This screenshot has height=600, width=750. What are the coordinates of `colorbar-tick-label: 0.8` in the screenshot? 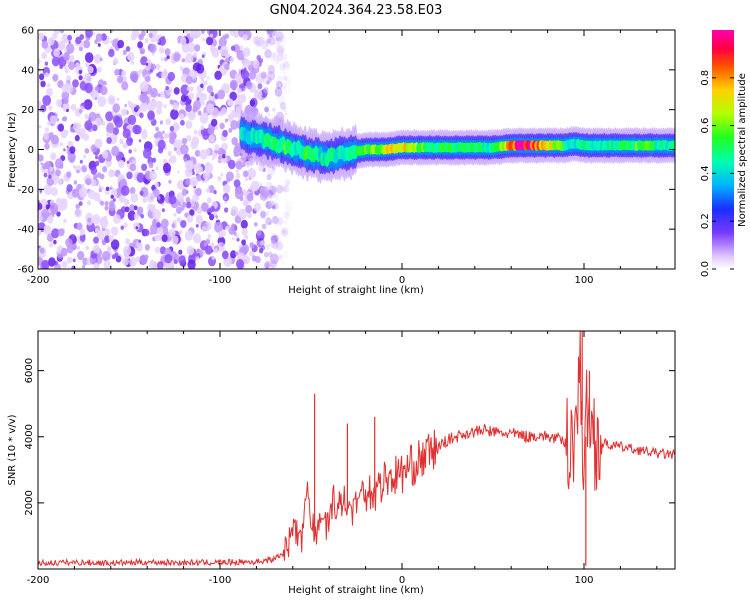 It's located at (705, 78).